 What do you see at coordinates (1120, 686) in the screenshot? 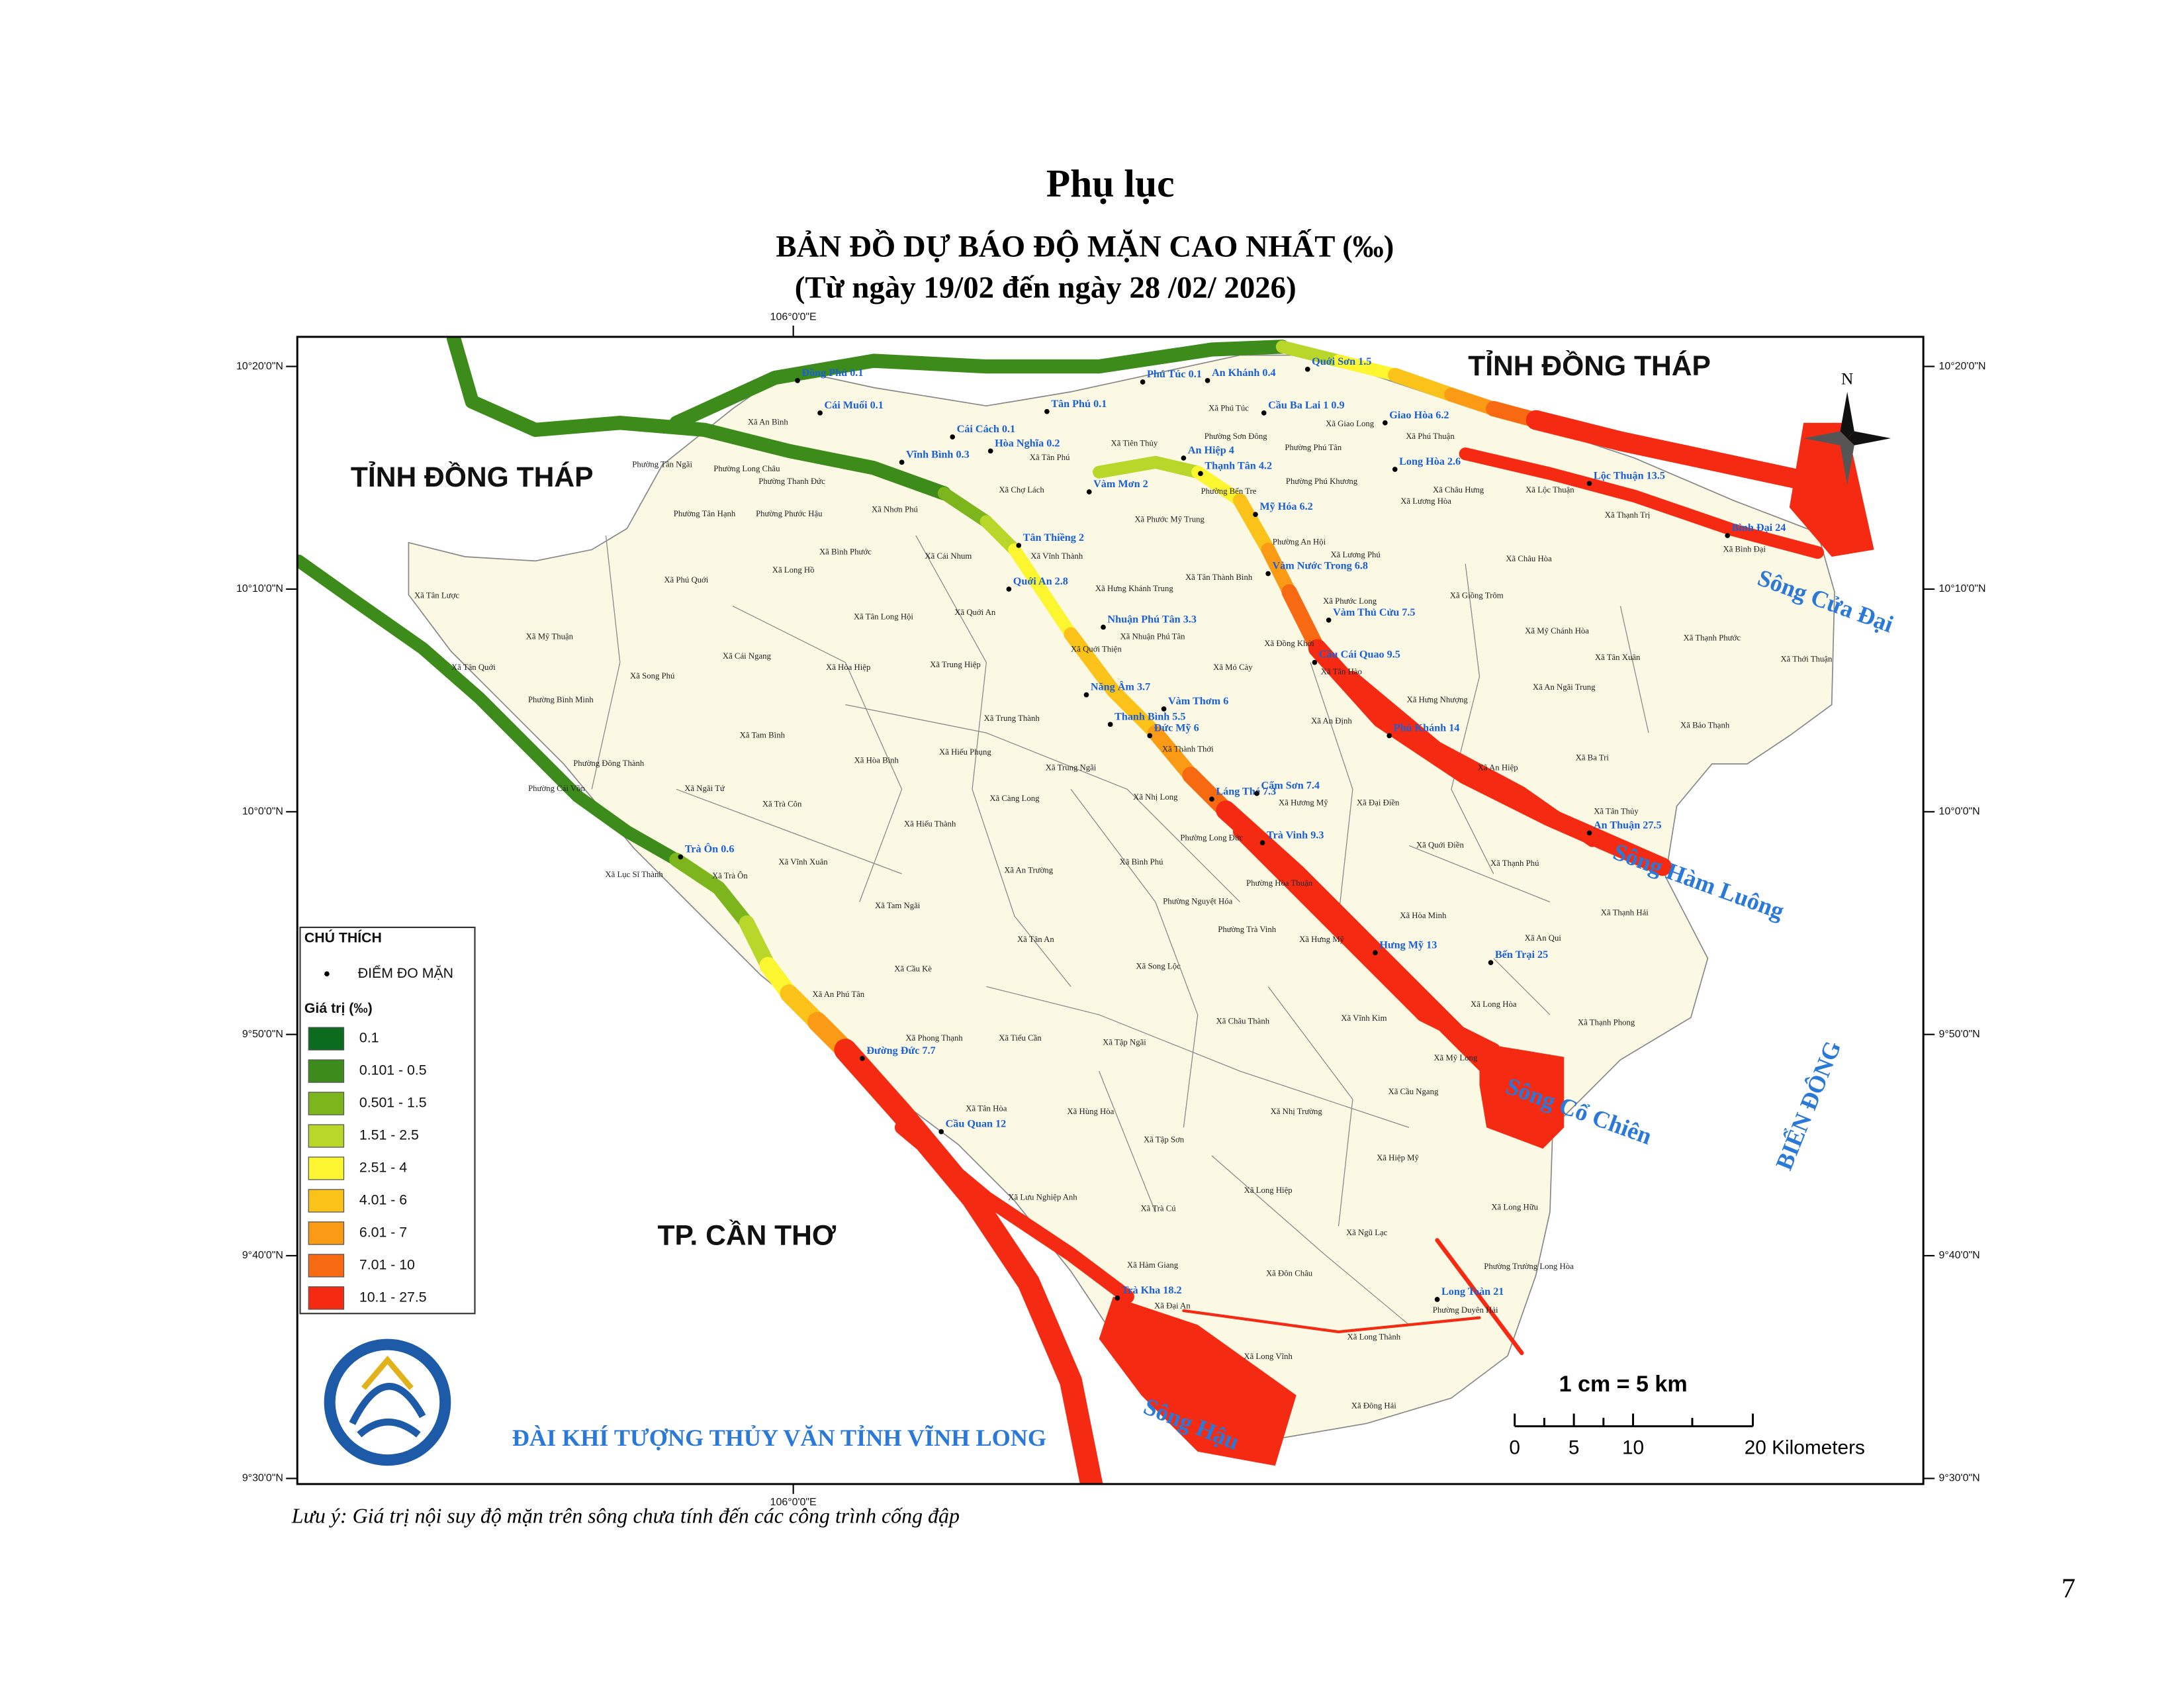
I see `station-label: Năng Âm 3.7` at bounding box center [1120, 686].